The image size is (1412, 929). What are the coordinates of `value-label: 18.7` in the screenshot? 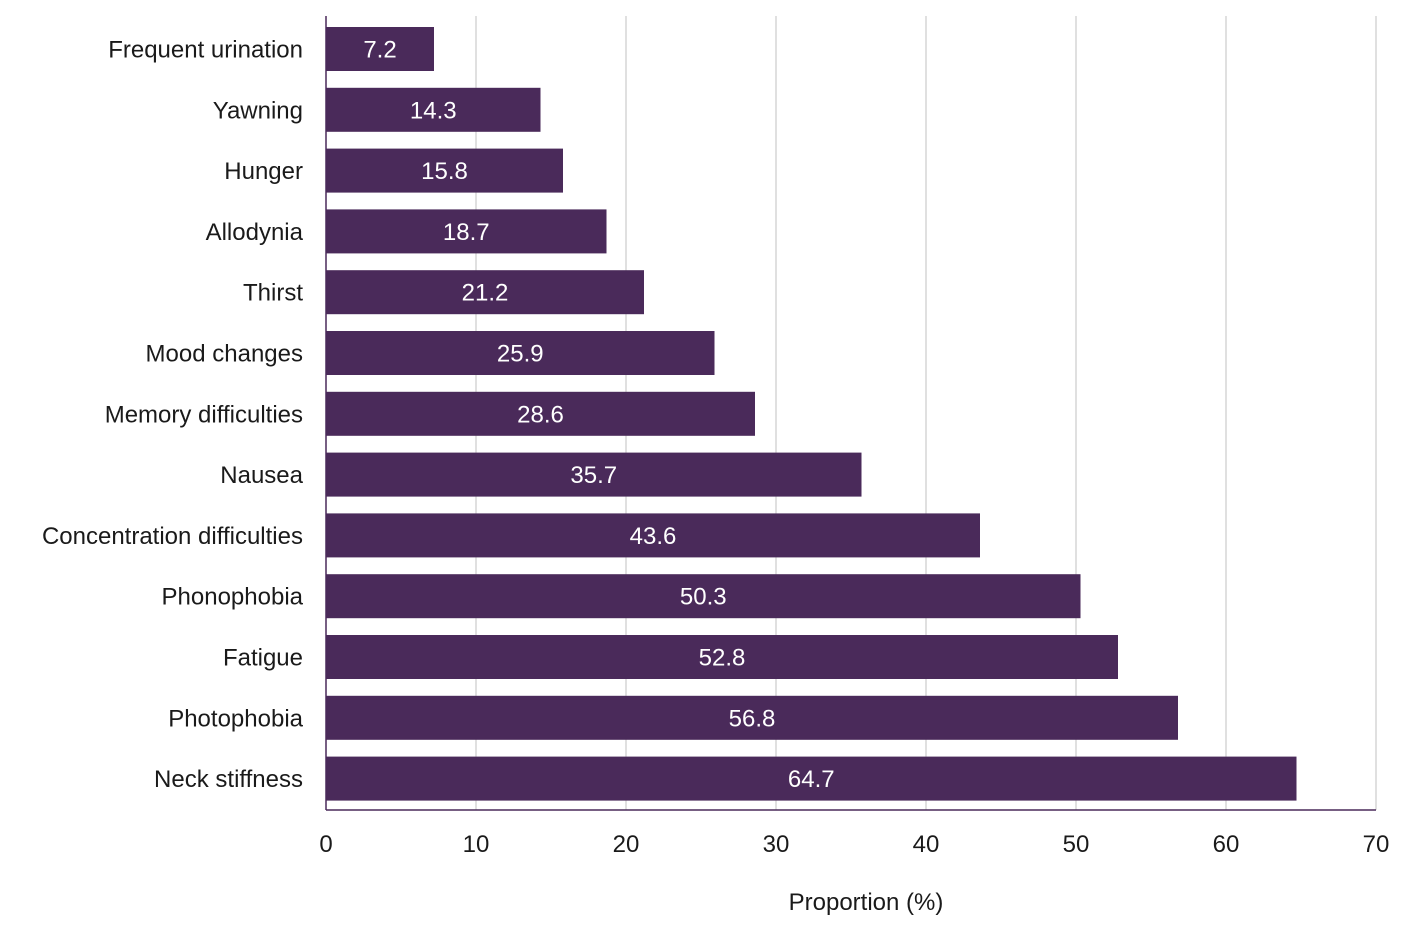 It's located at (466, 232).